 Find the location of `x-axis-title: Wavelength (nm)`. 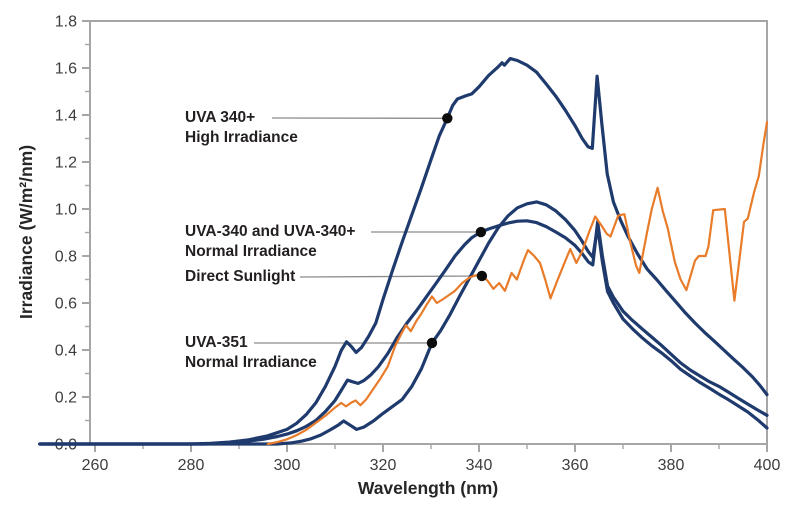

x-axis-title: Wavelength (nm) is located at coordinates (428, 488).